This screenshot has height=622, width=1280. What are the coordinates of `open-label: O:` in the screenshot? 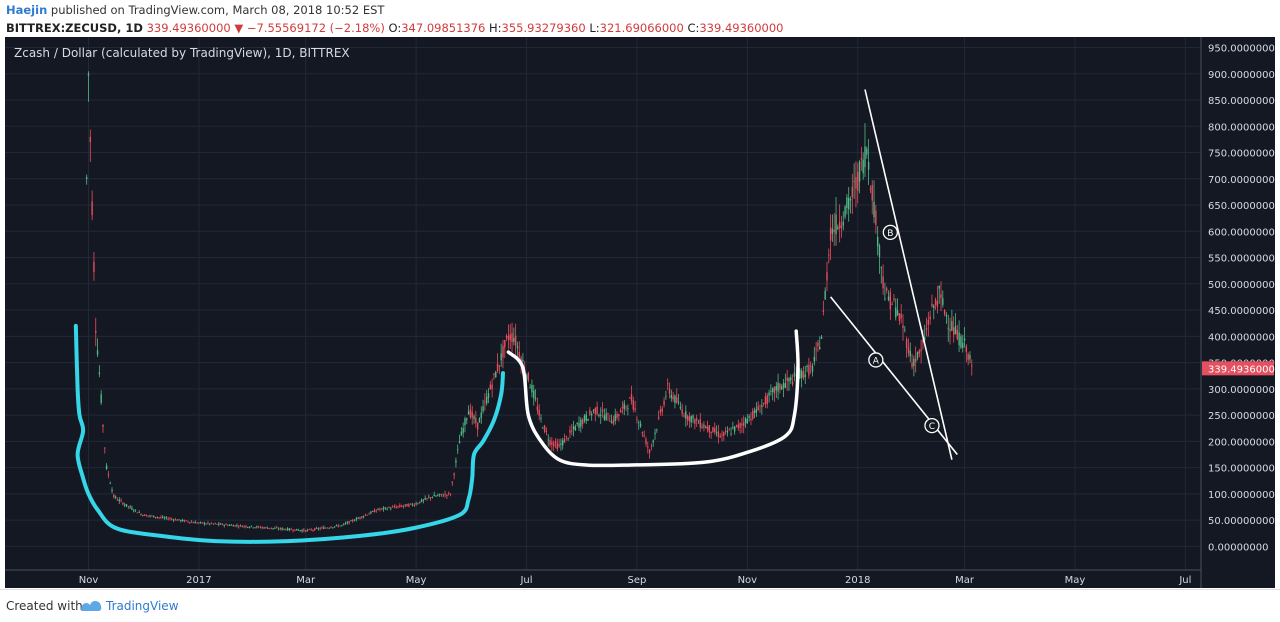 It's located at (395, 28).